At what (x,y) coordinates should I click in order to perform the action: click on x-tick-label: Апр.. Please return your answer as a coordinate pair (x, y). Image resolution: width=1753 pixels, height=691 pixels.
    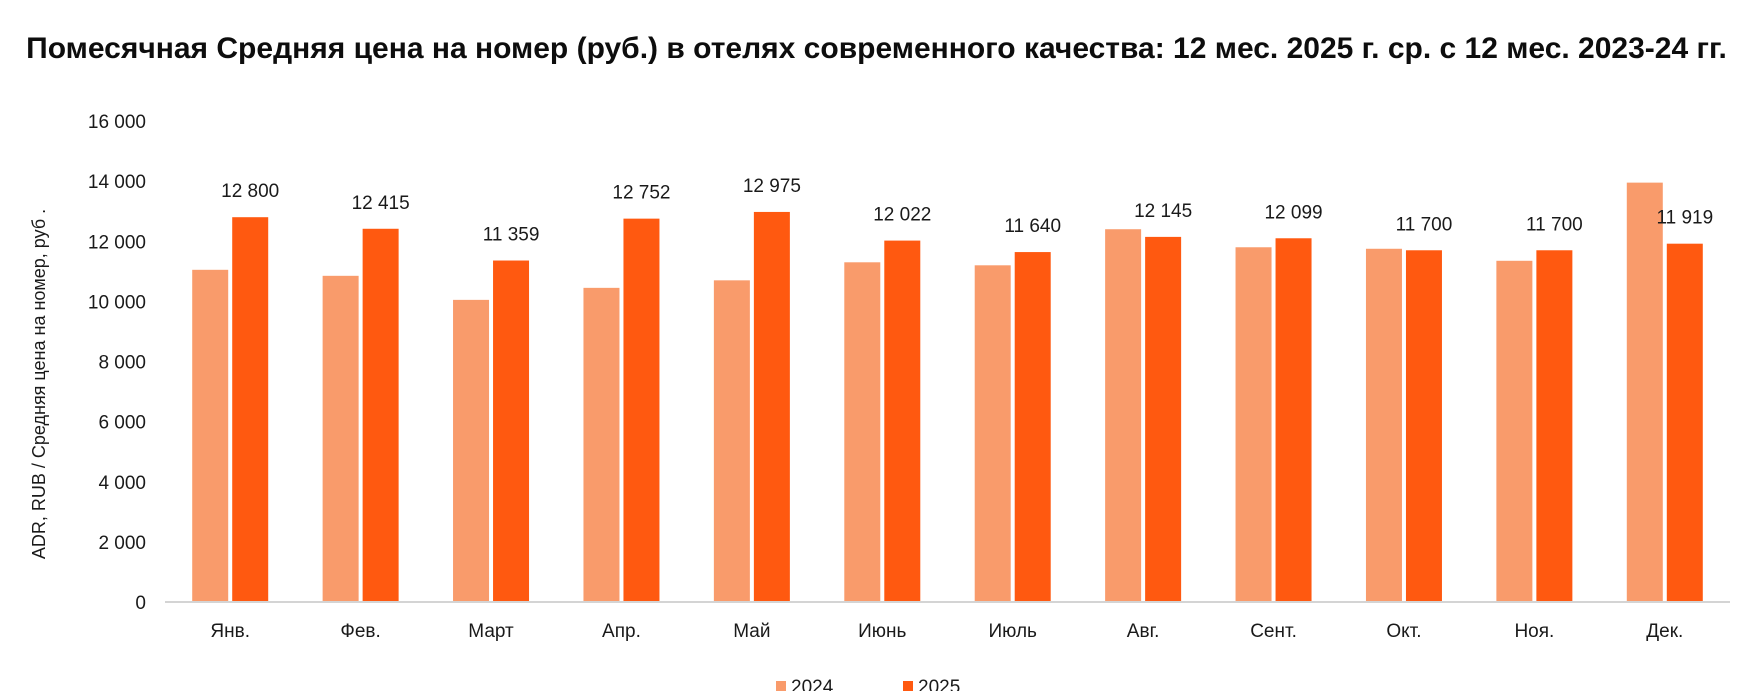
    Looking at the image, I should click on (621, 631).